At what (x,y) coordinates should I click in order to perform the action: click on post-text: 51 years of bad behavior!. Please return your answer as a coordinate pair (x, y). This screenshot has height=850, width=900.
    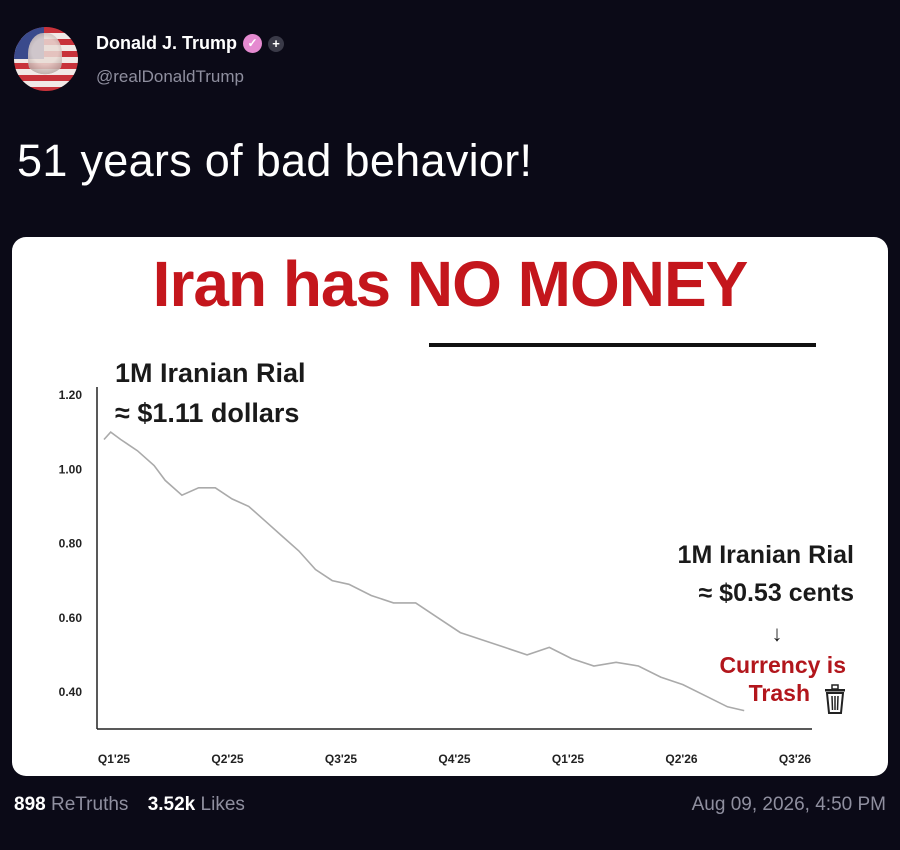
    Looking at the image, I should click on (275, 160).